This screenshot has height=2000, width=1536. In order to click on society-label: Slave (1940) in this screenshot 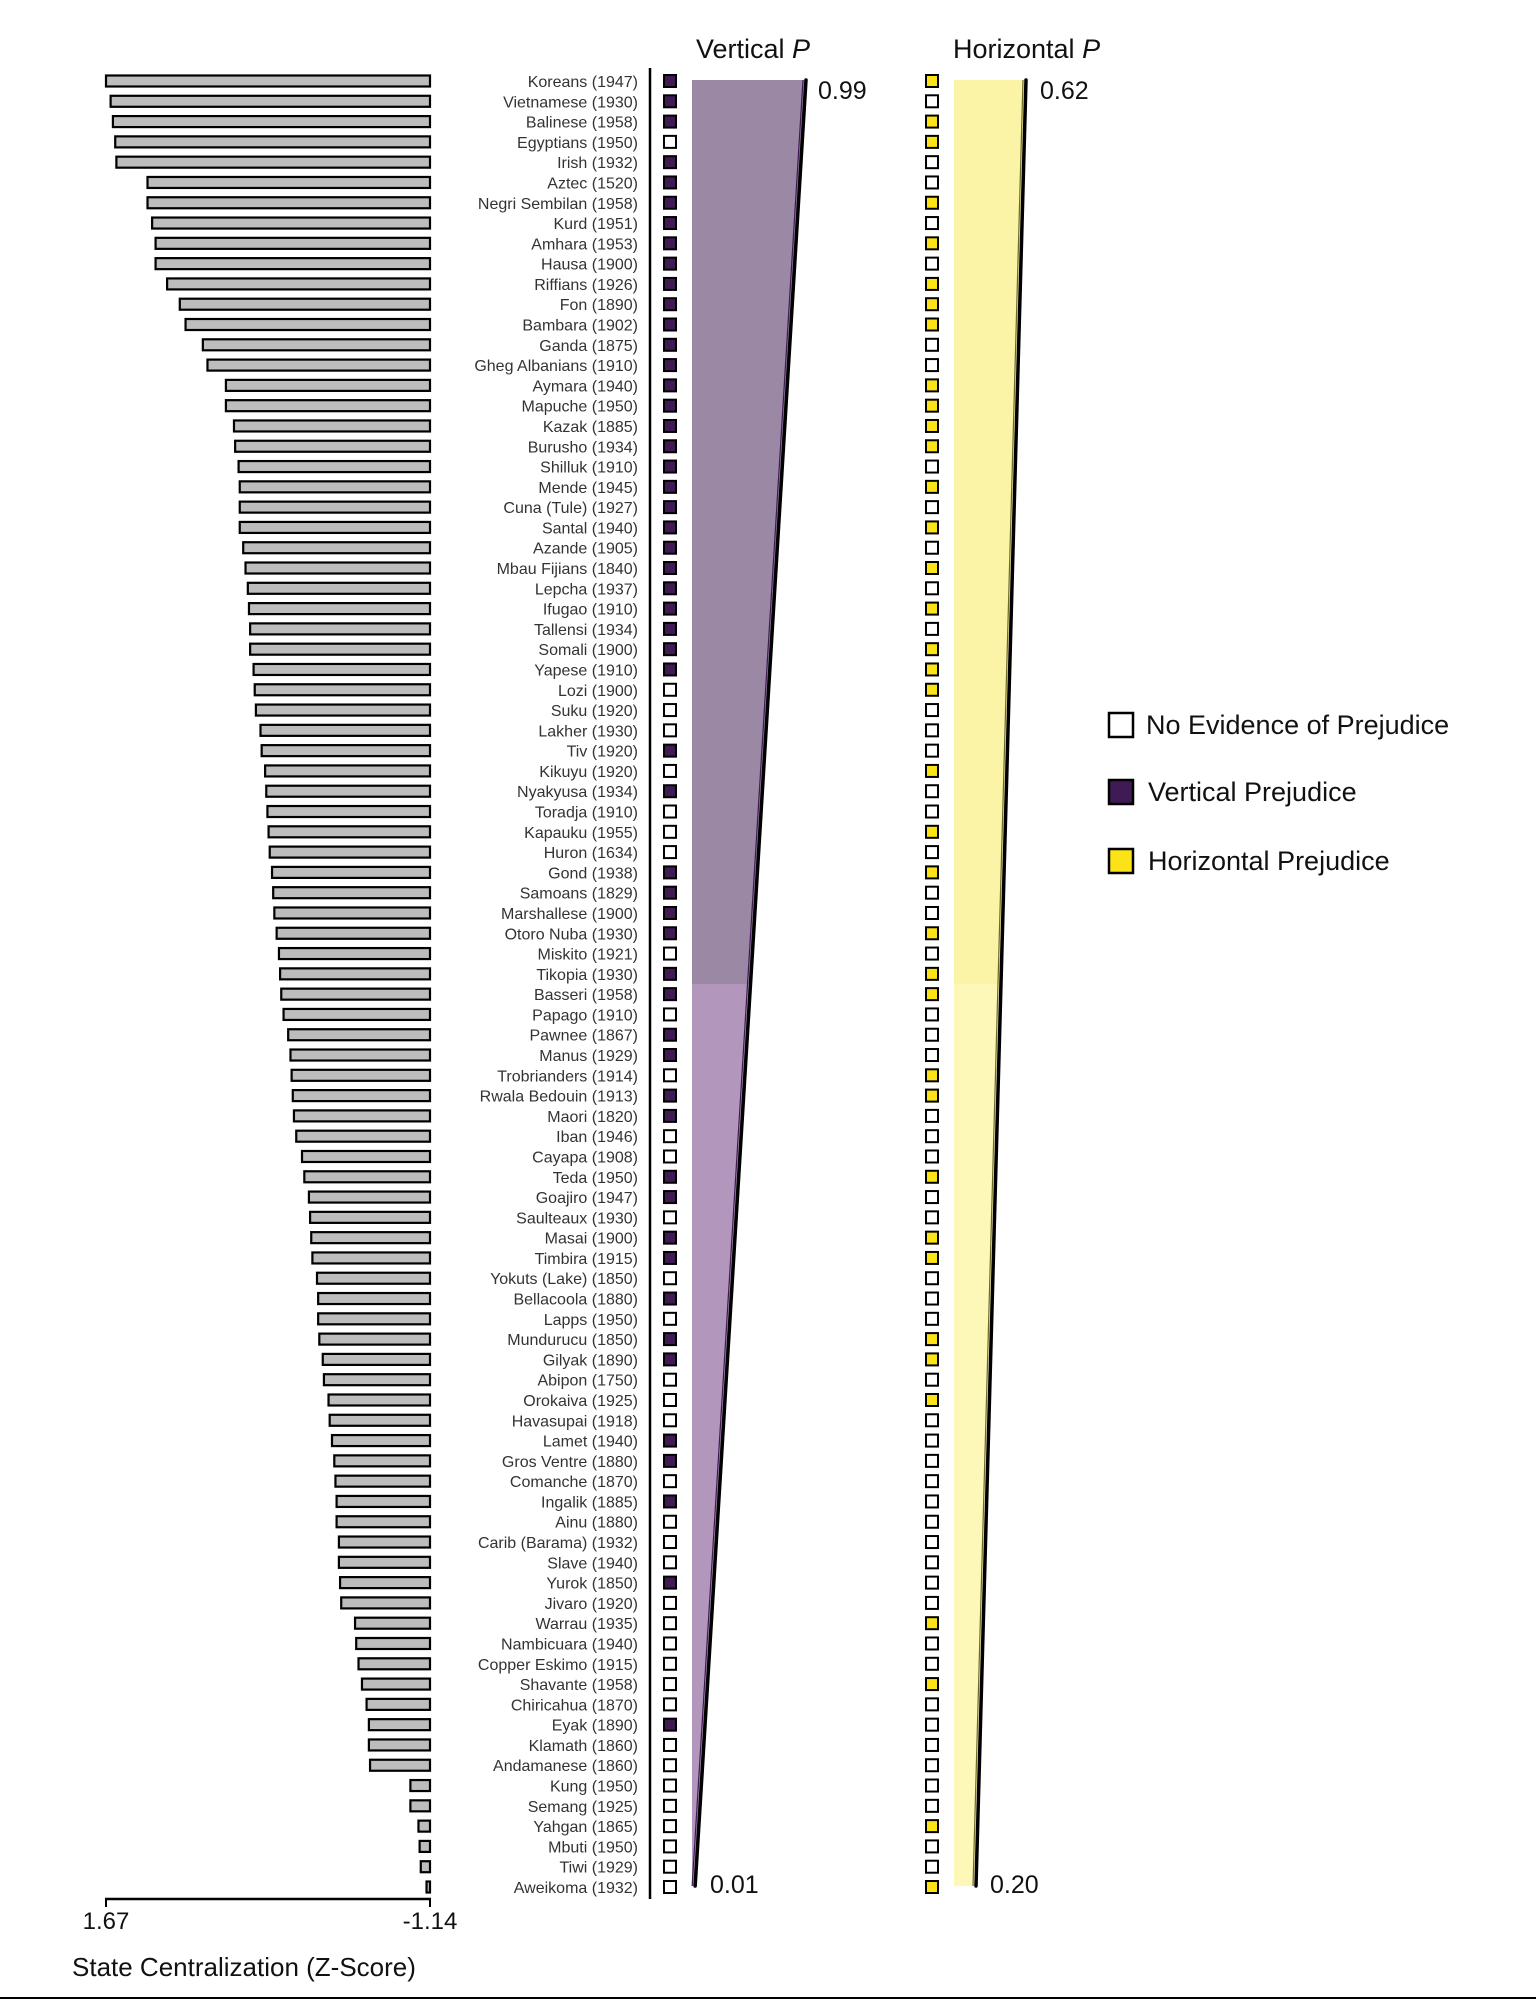, I will do `click(592, 1563)`.